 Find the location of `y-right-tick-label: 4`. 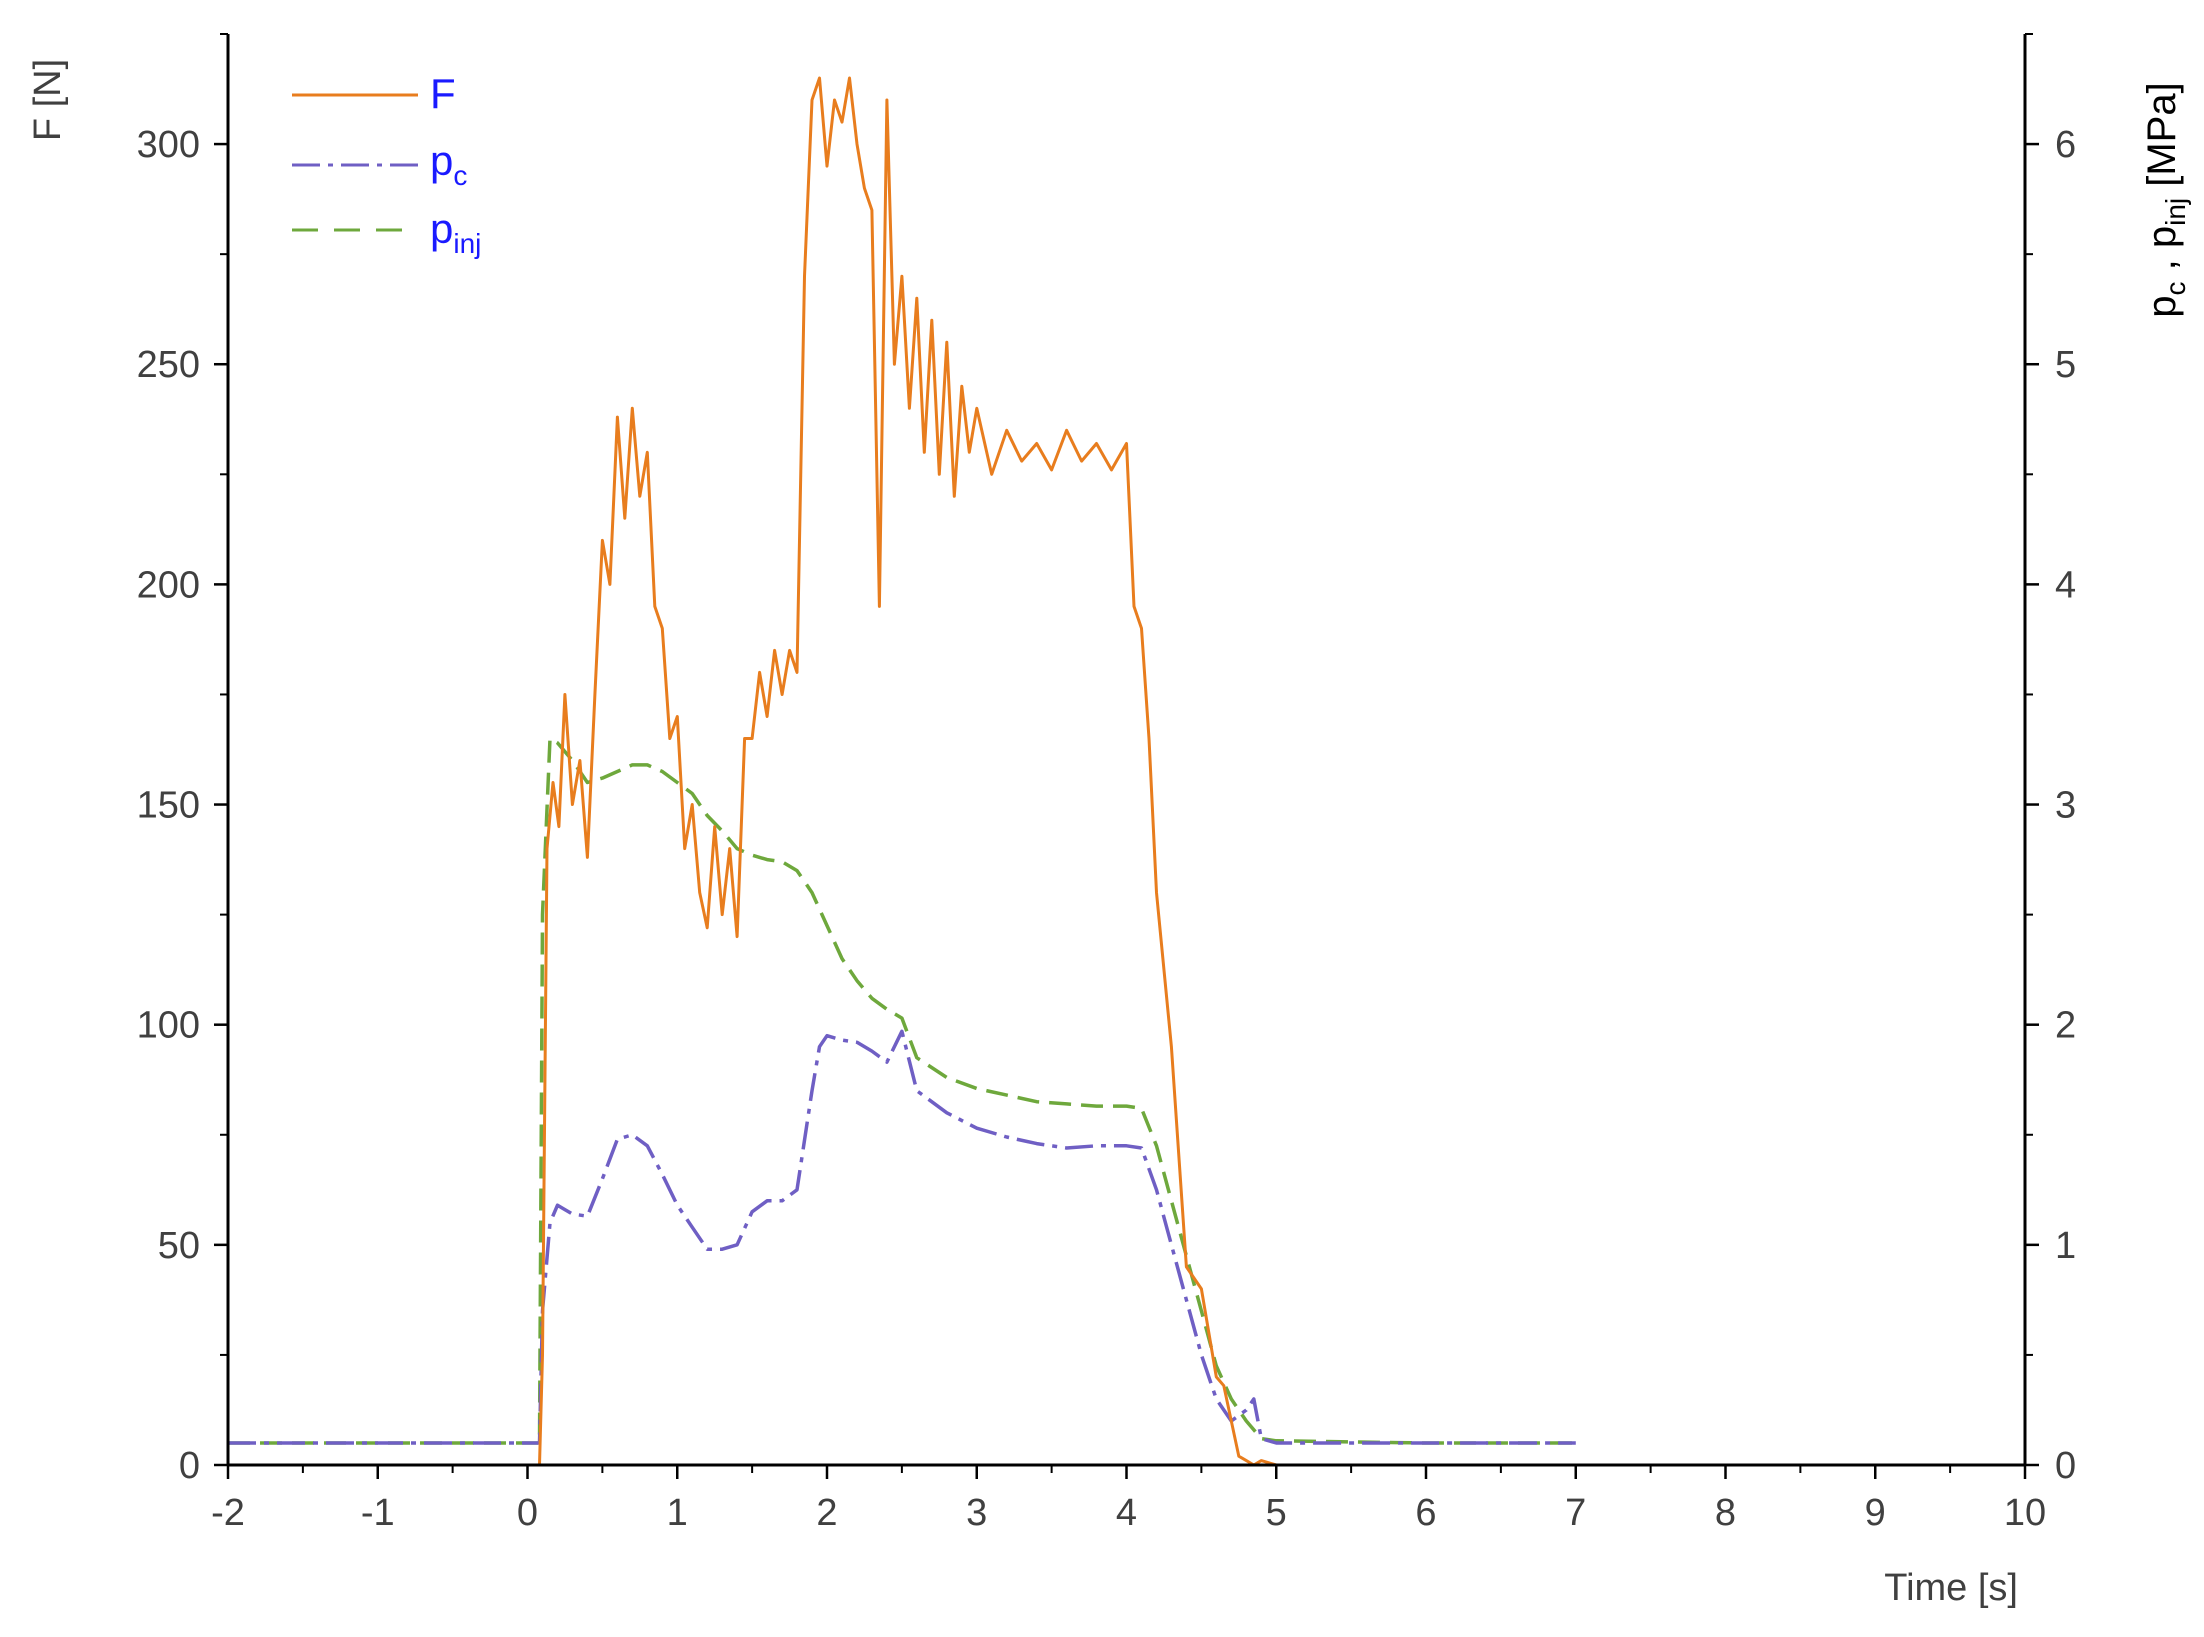

y-right-tick-label: 4 is located at coordinates (2065, 585).